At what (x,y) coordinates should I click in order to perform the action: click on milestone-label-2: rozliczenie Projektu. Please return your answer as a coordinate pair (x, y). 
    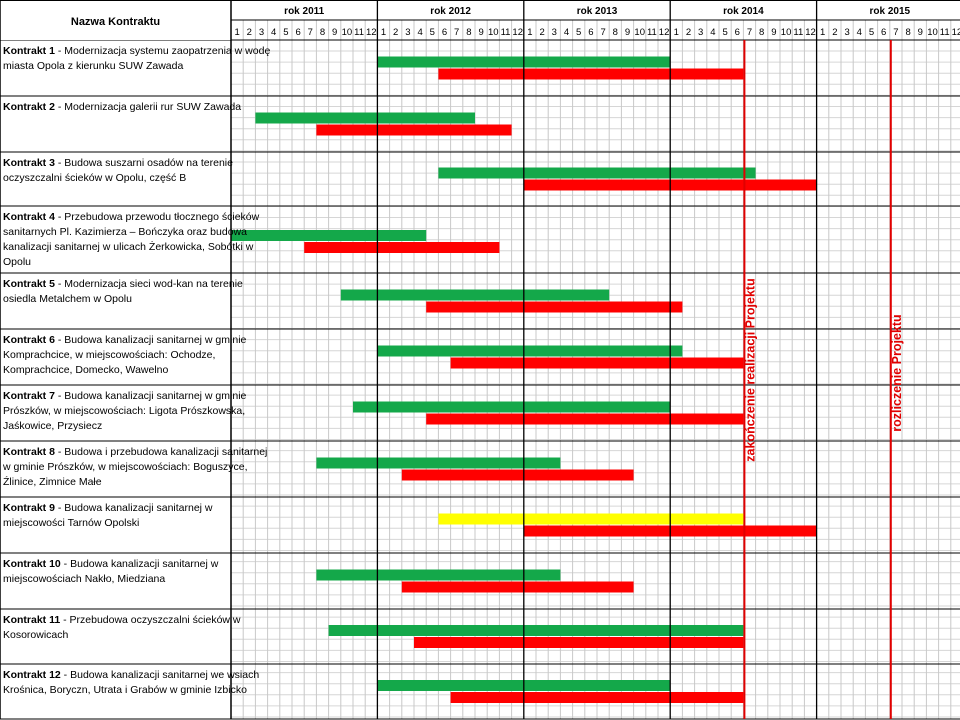
    Looking at the image, I should click on (897, 372).